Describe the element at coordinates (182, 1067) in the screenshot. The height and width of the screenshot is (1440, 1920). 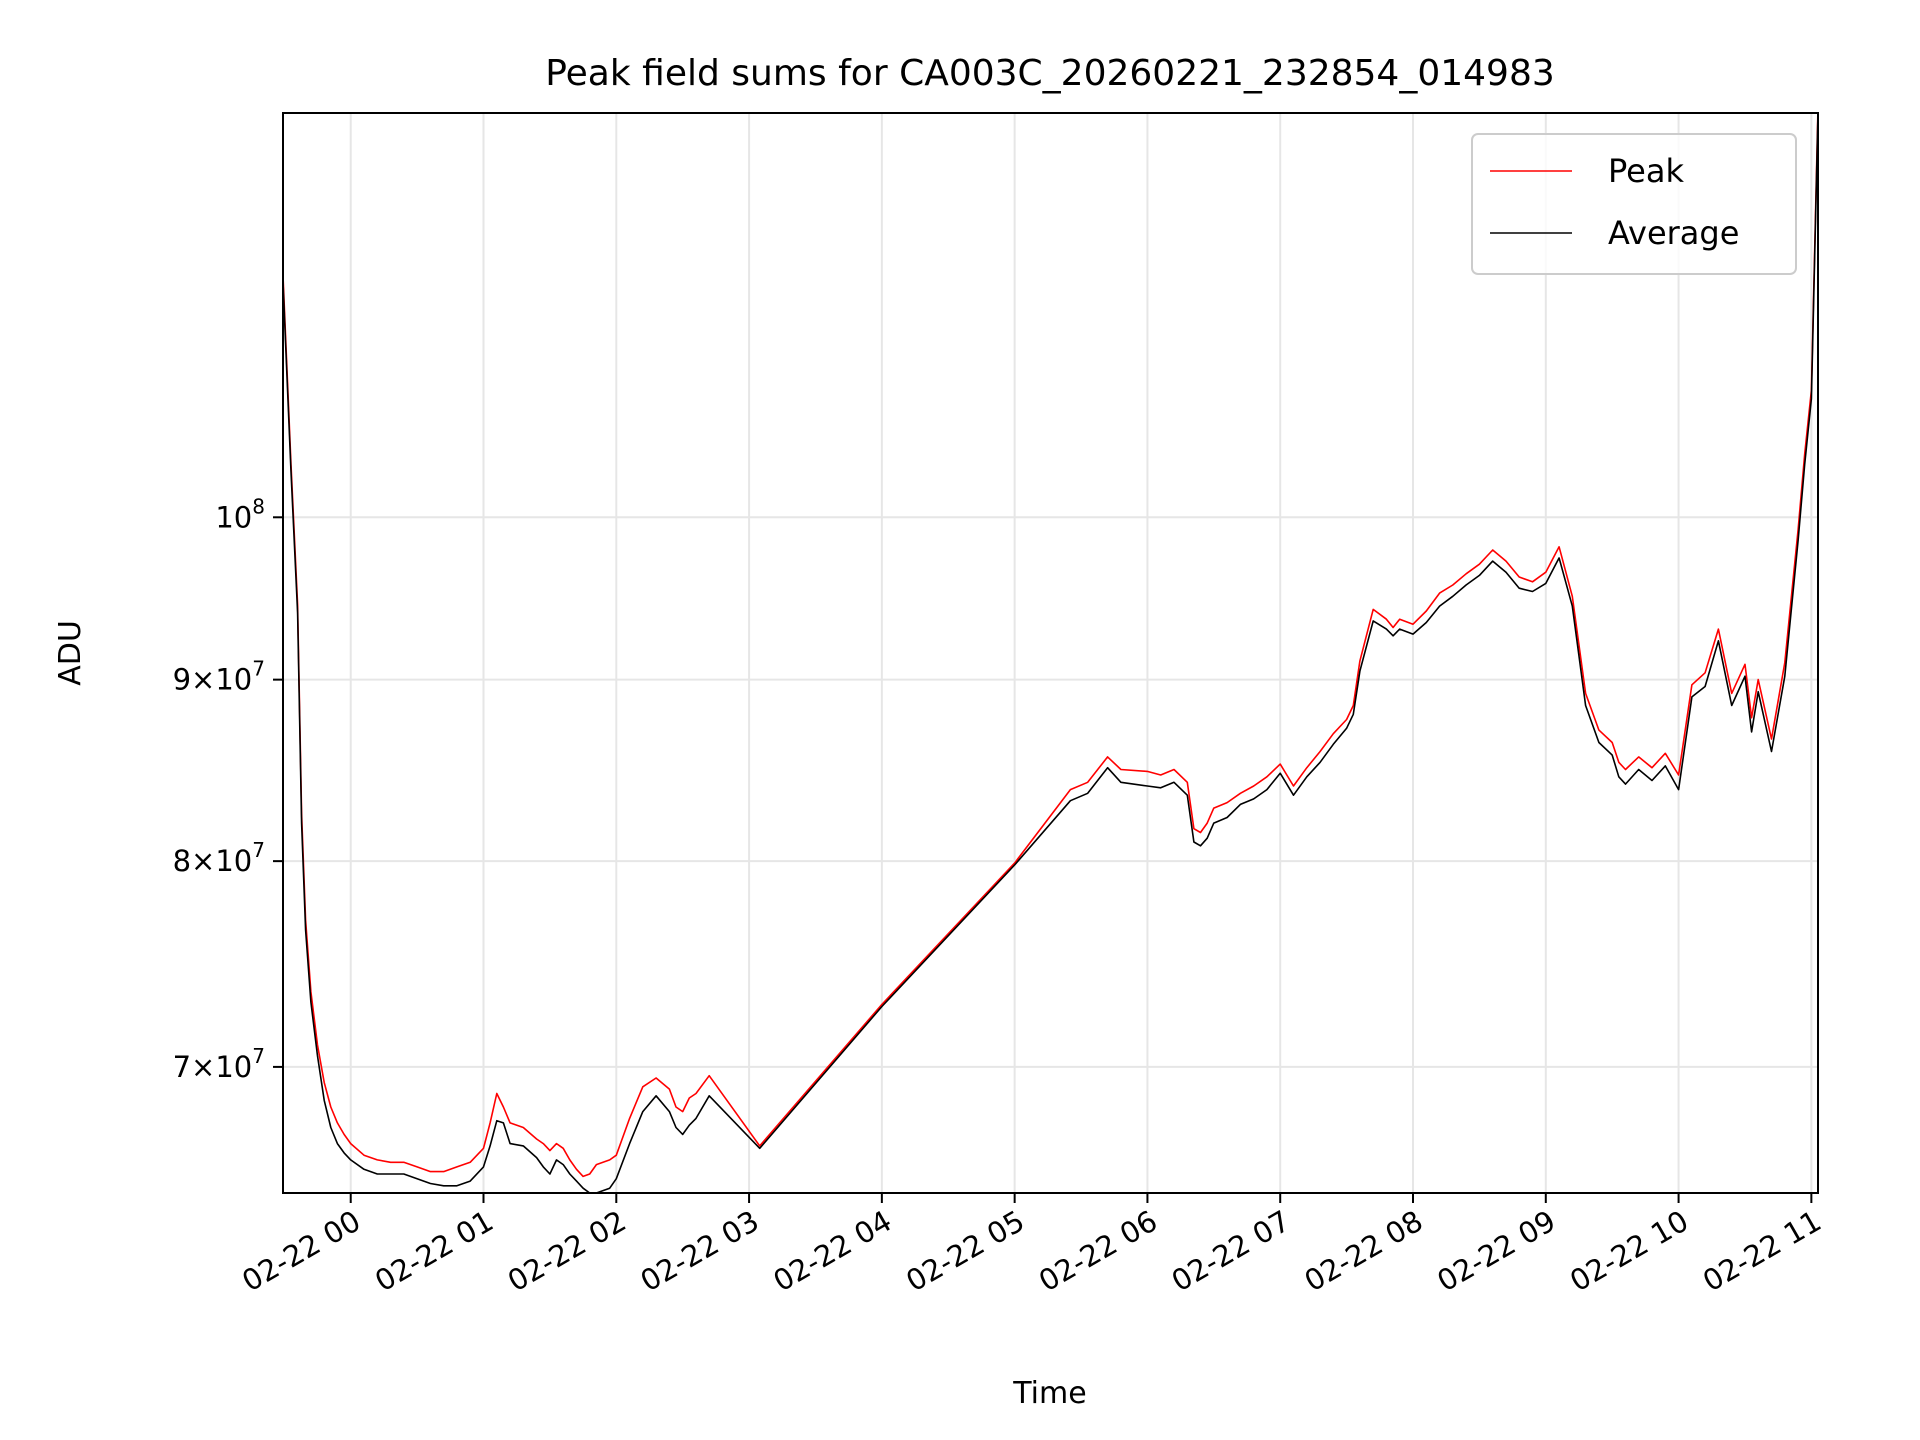
I see `y-tick-mantissa: 7` at that location.